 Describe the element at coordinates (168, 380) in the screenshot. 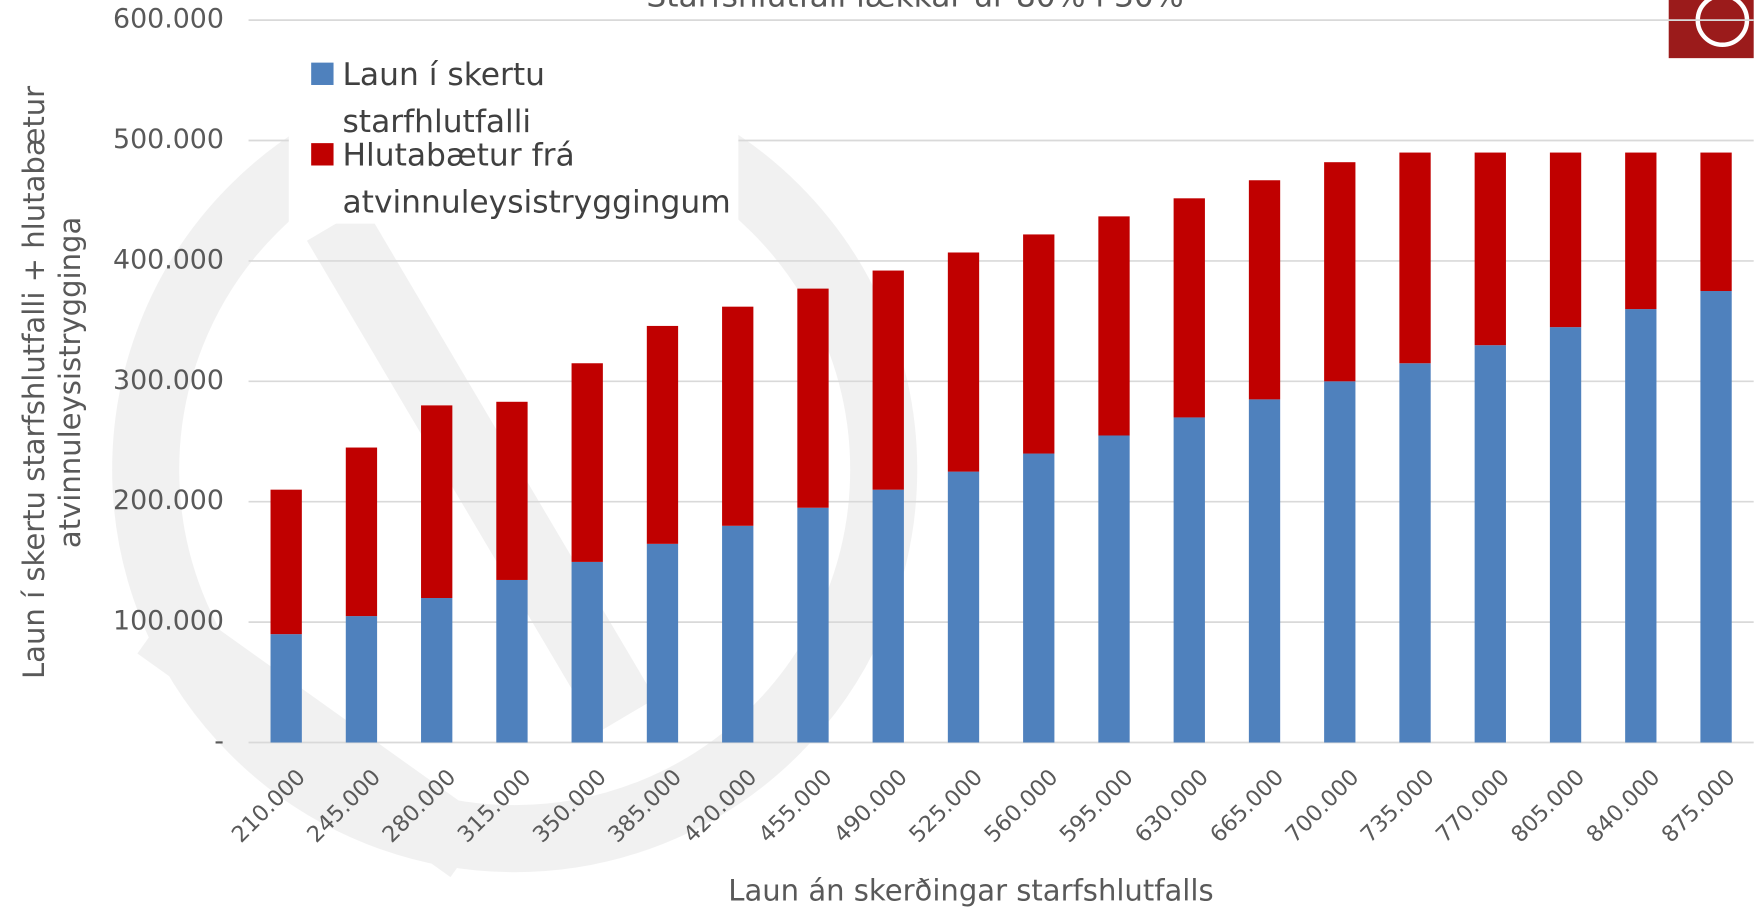

I see `y-tick-label: 300.000` at that location.